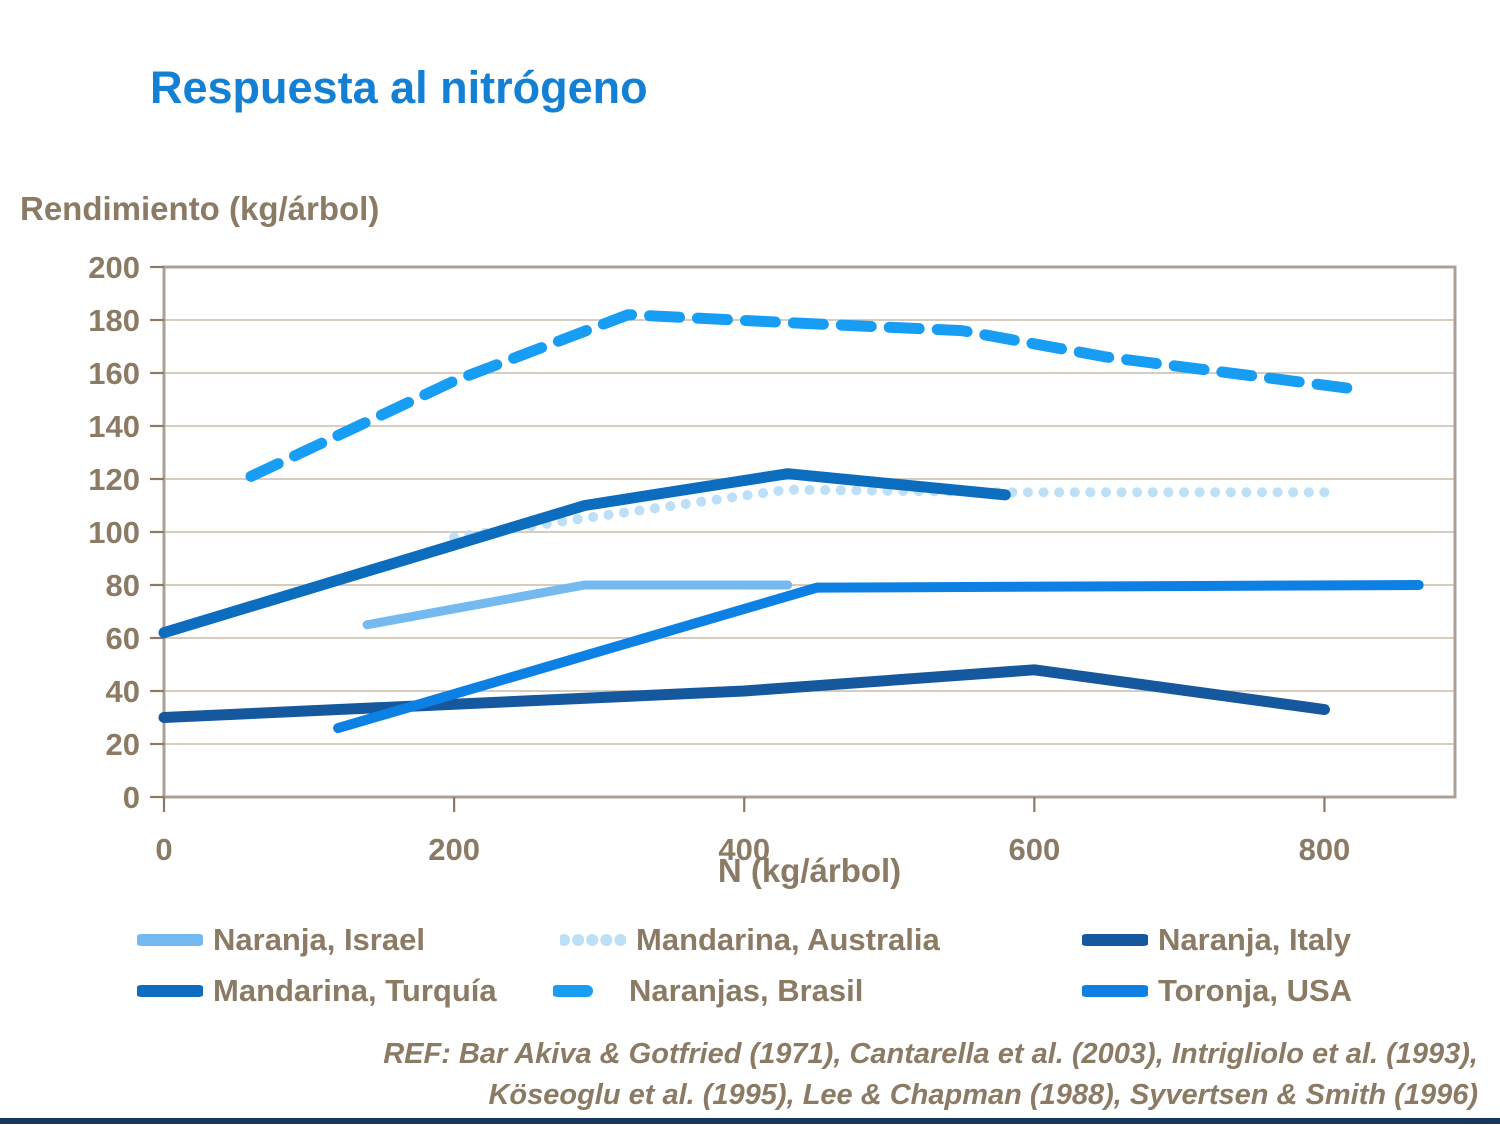  Describe the element at coordinates (454, 849) in the screenshot. I see `x-tick-label: 200` at that location.